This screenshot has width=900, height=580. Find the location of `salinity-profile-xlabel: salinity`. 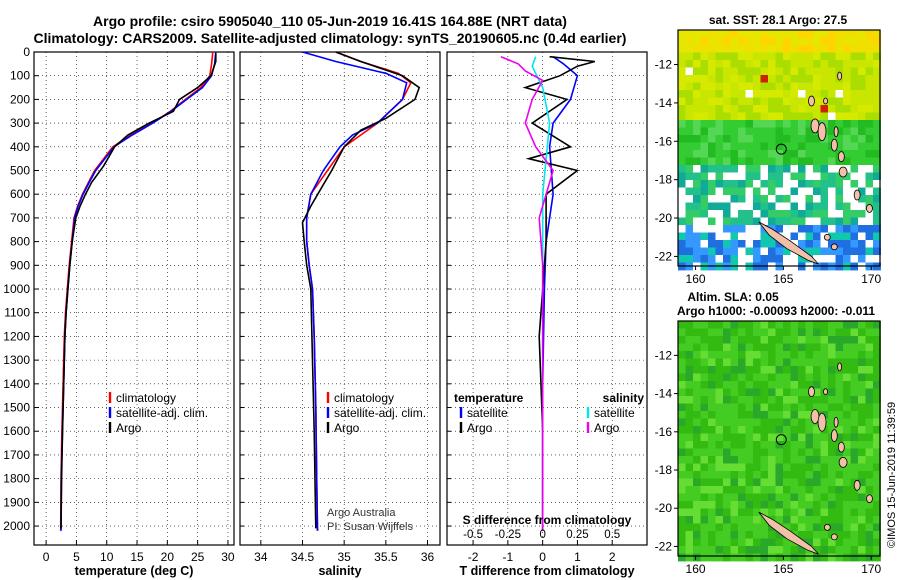

salinity-profile-xlabel: salinity is located at coordinates (339, 571).